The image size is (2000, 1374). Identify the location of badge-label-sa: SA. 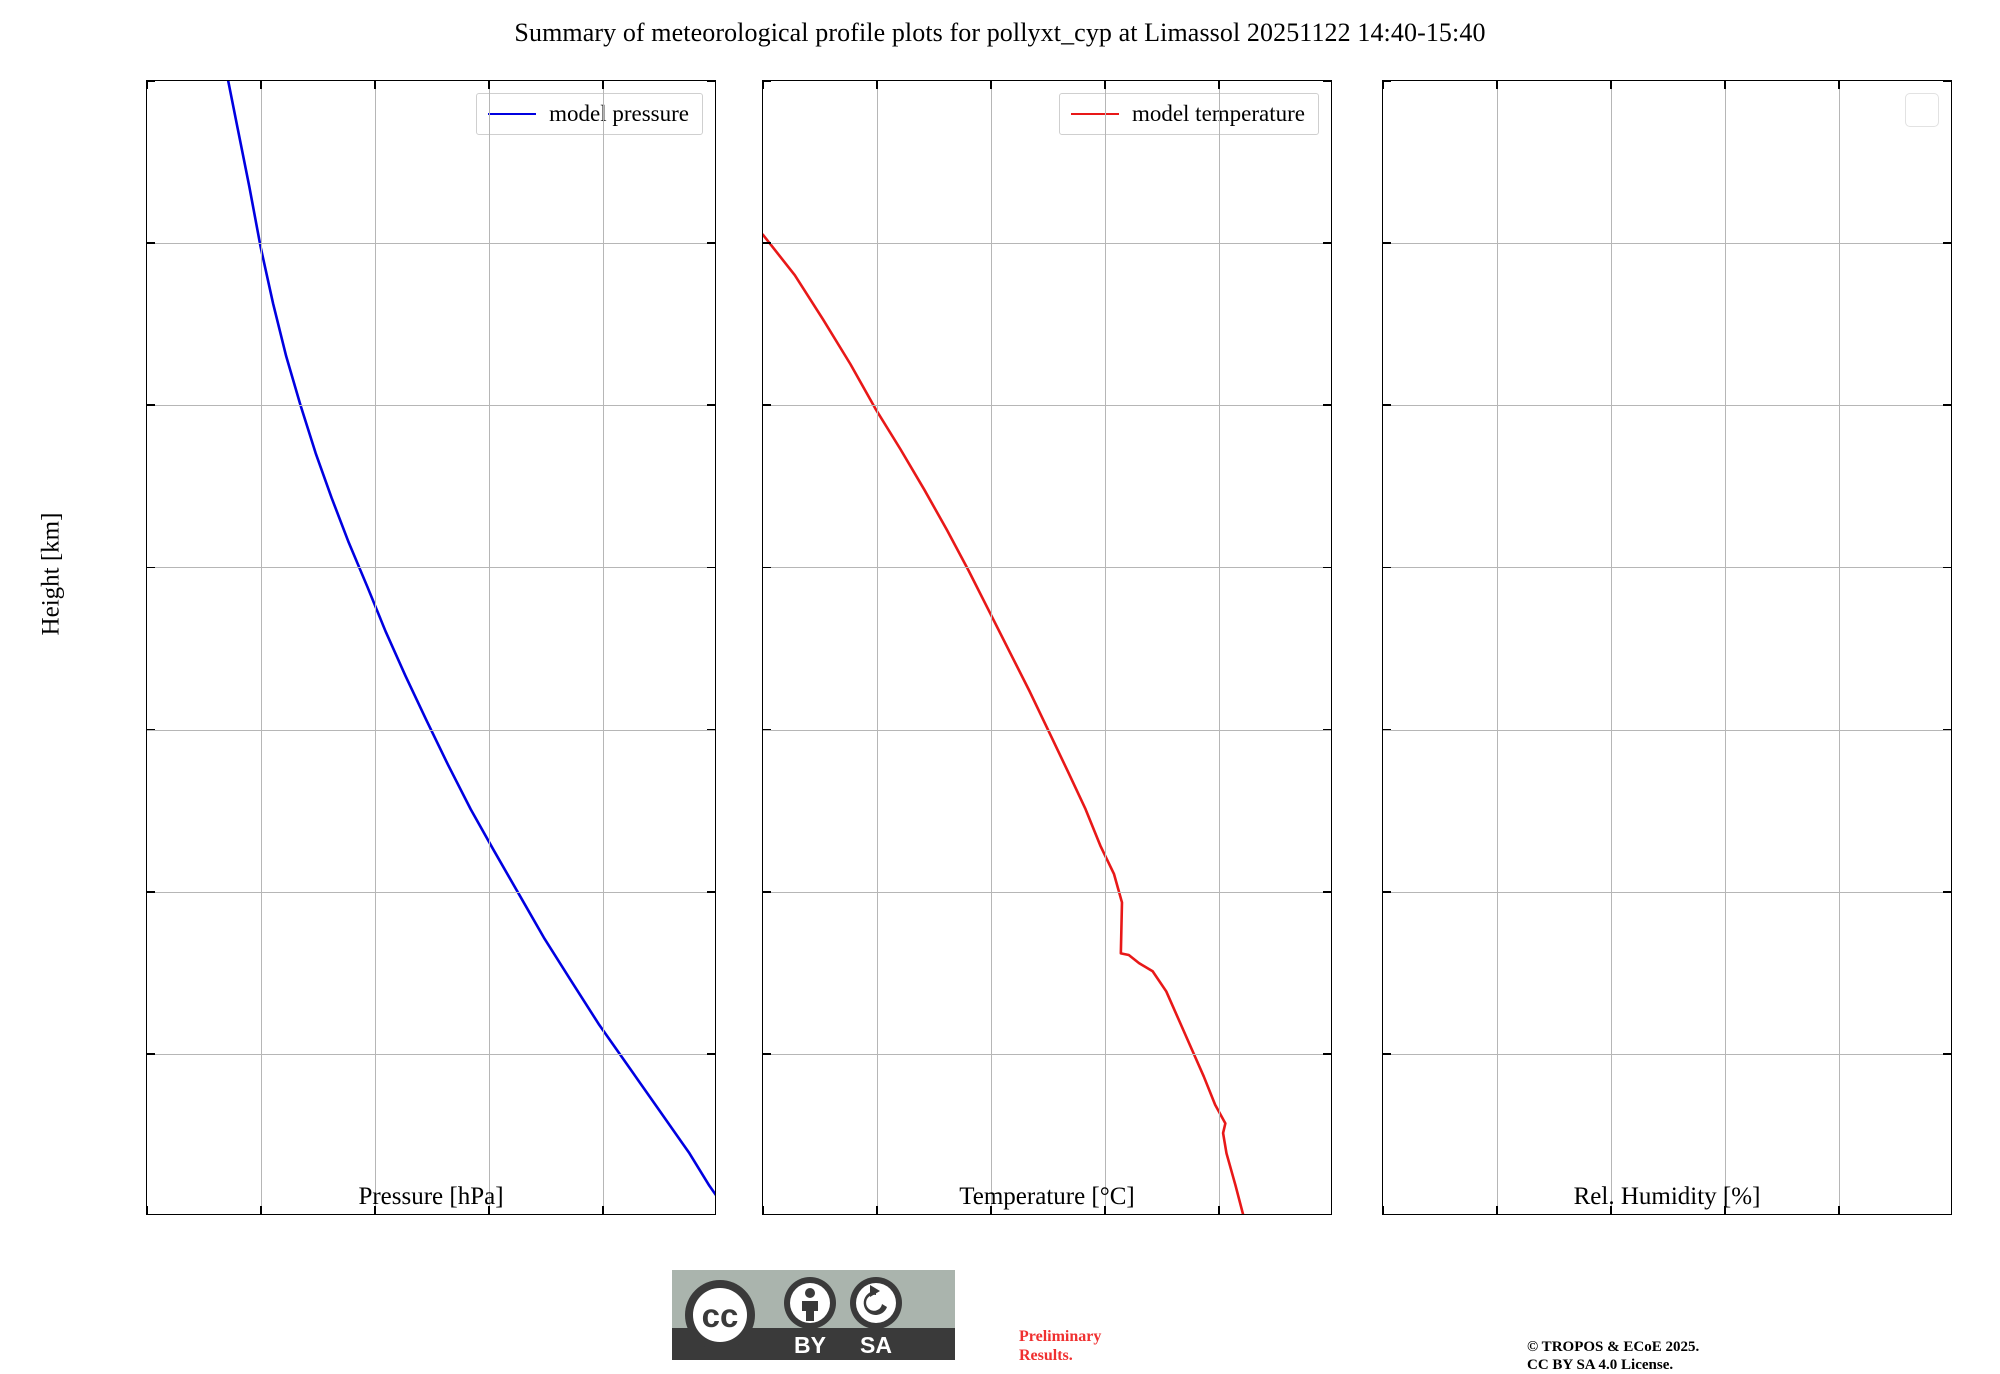
(876, 1345).